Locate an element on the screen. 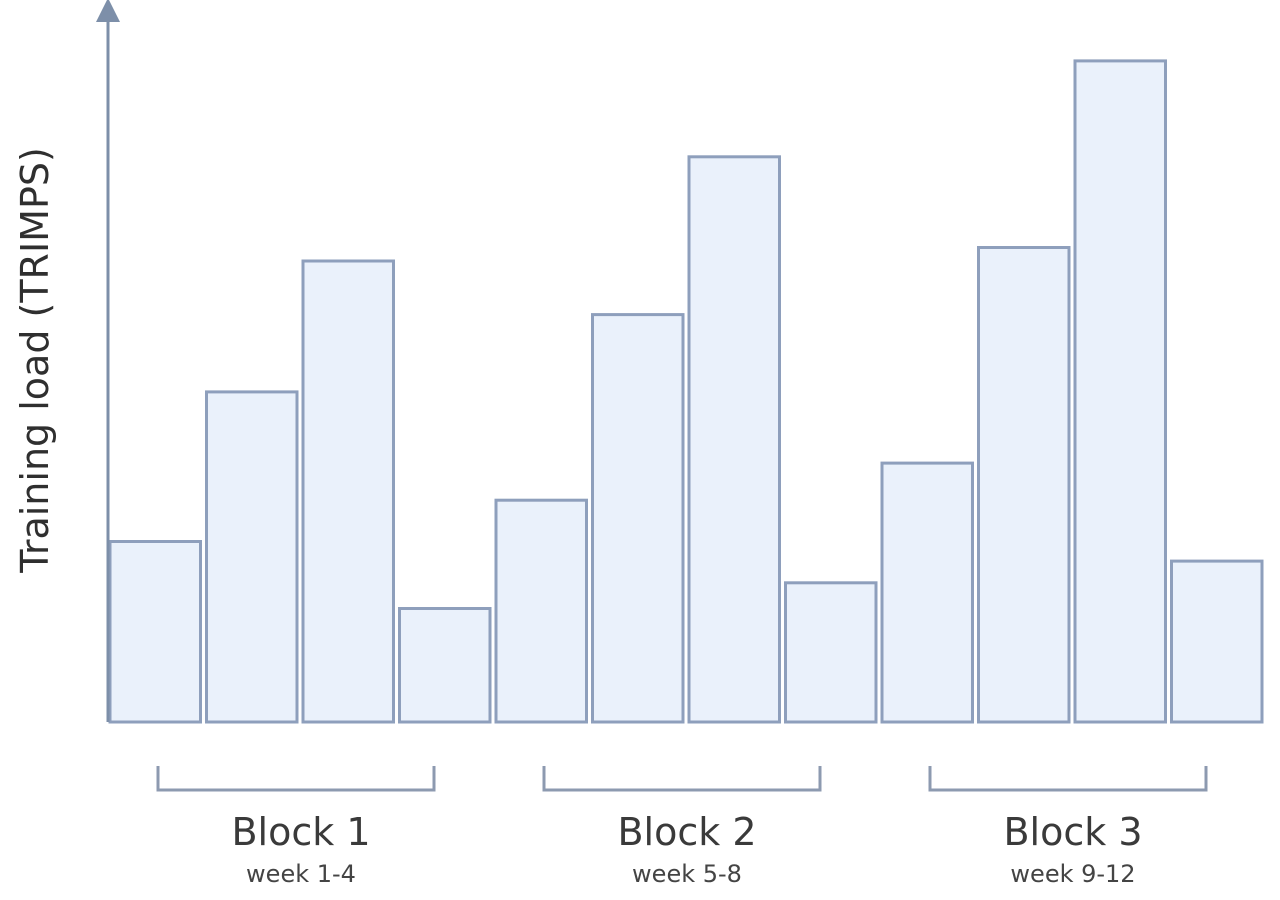 Image resolution: width=1280 pixels, height=900 pixels. block-3-weeks: week 9-12 is located at coordinates (1072, 874).